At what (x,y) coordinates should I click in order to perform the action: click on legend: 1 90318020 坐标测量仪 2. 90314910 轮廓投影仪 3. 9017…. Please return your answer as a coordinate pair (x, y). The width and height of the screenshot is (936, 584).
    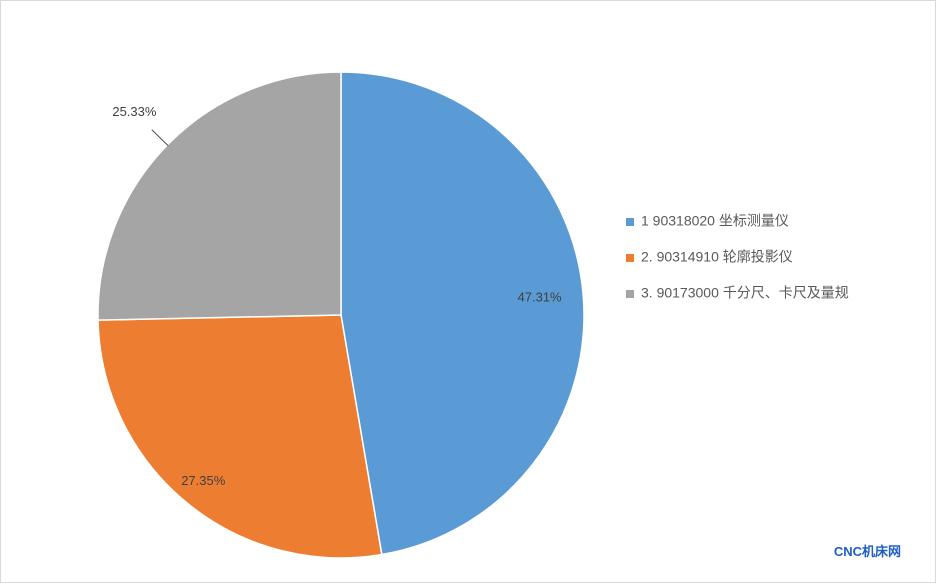
    Looking at the image, I should click on (737, 257).